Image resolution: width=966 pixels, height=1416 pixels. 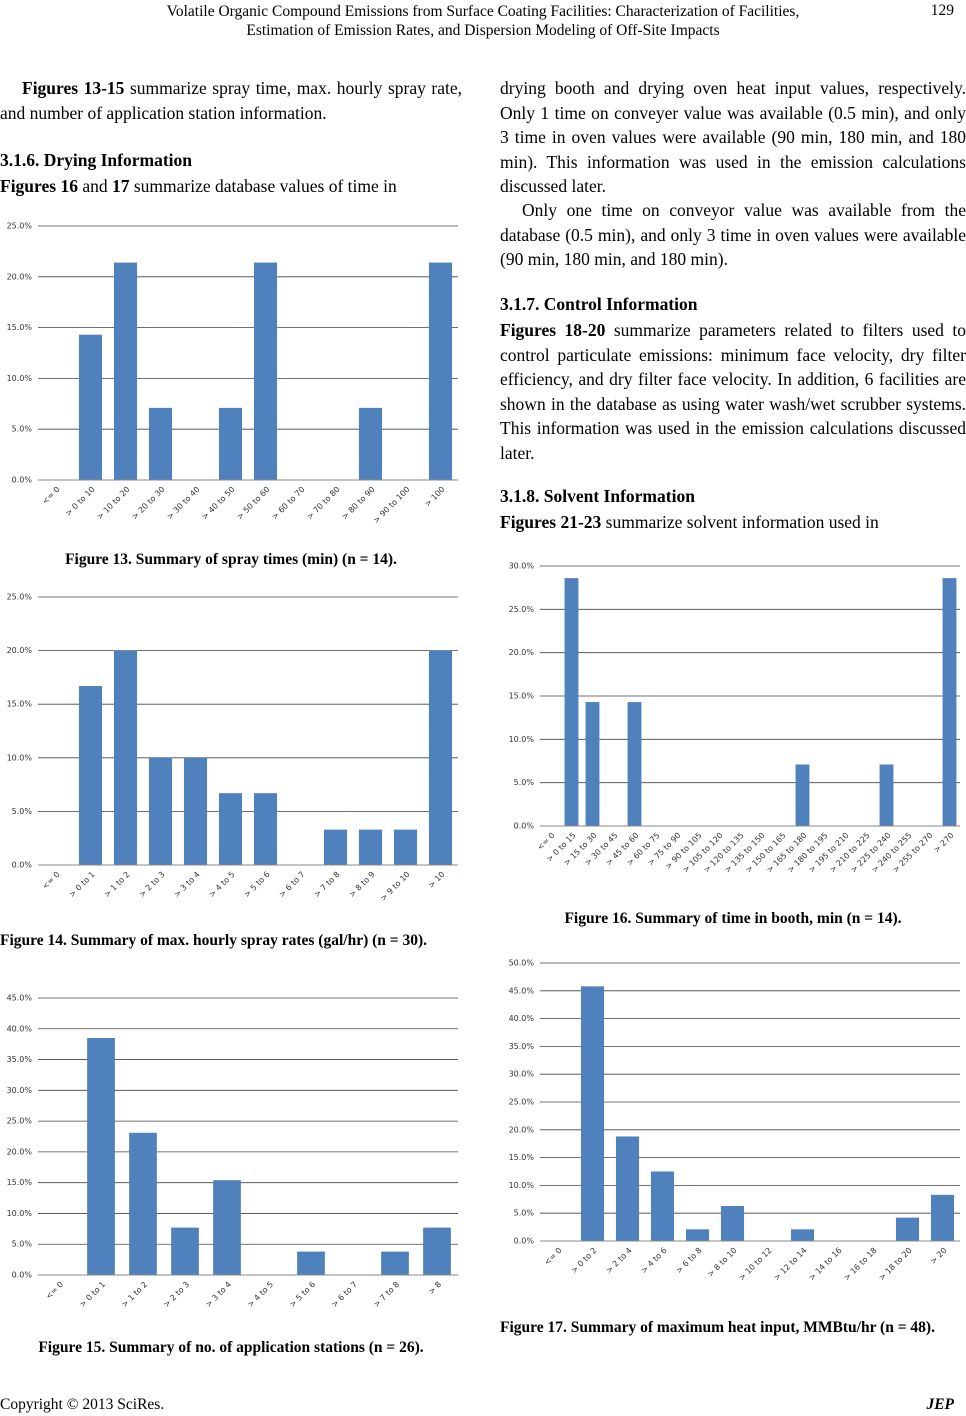 I want to click on y-tick-label: 50.0%, so click(x=522, y=963).